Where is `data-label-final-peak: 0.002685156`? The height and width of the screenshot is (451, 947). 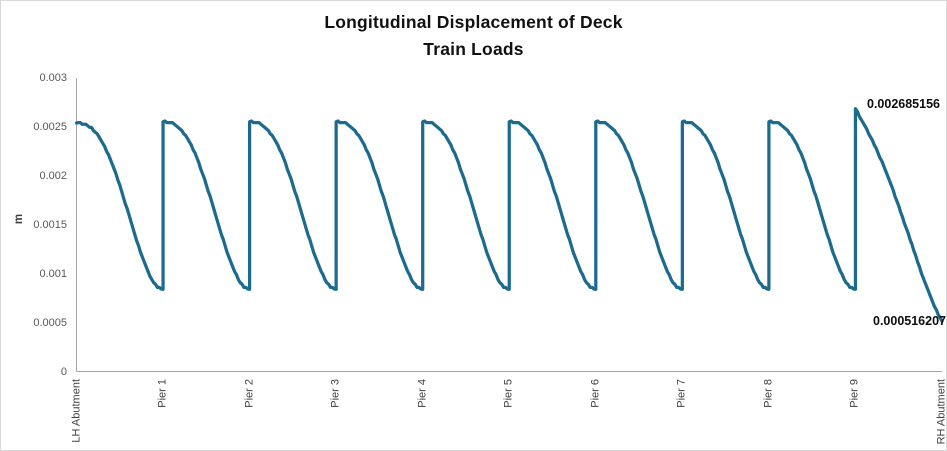 data-label-final-peak: 0.002685156 is located at coordinates (903, 104).